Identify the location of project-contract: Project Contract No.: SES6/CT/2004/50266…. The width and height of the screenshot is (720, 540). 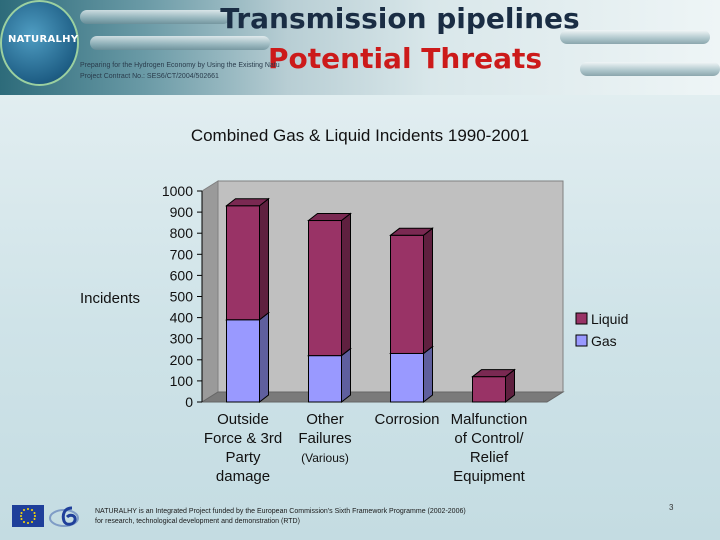
(149, 76).